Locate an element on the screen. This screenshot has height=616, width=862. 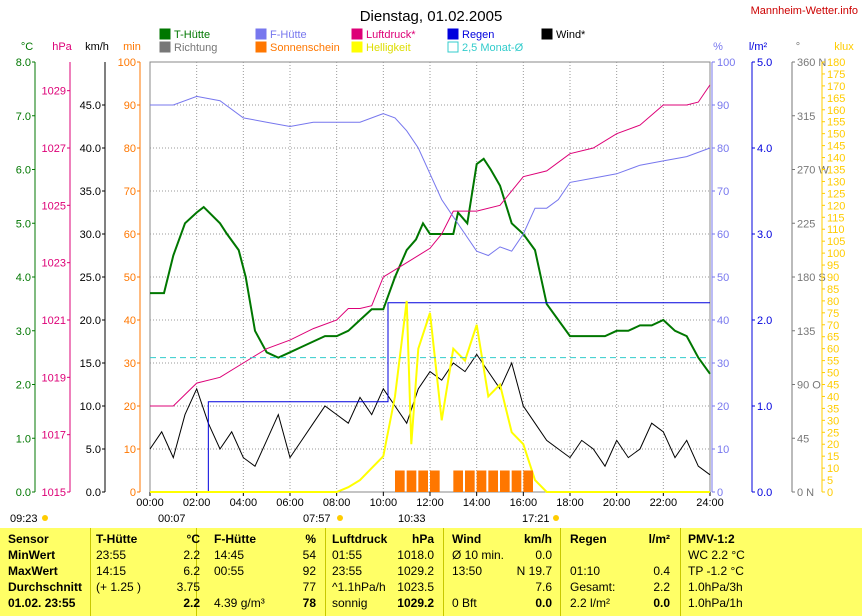
right-axis-tick-label: 65 is located at coordinates (833, 338).